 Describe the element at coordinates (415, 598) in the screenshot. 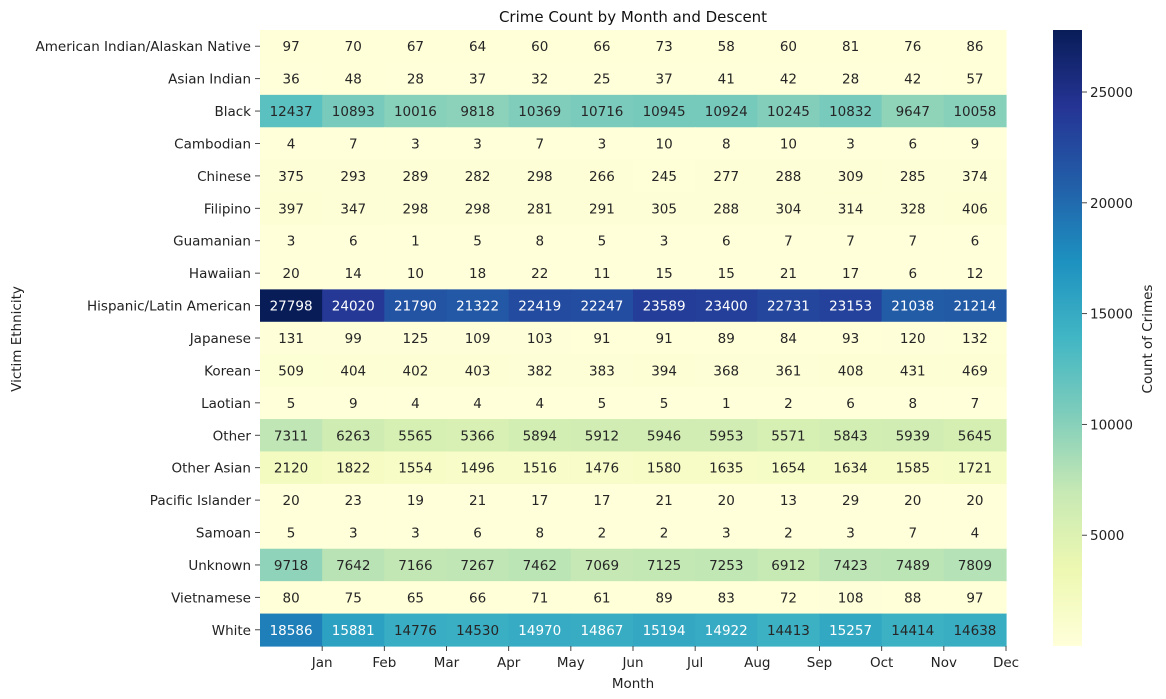

I see `cell-value-label: 65` at that location.